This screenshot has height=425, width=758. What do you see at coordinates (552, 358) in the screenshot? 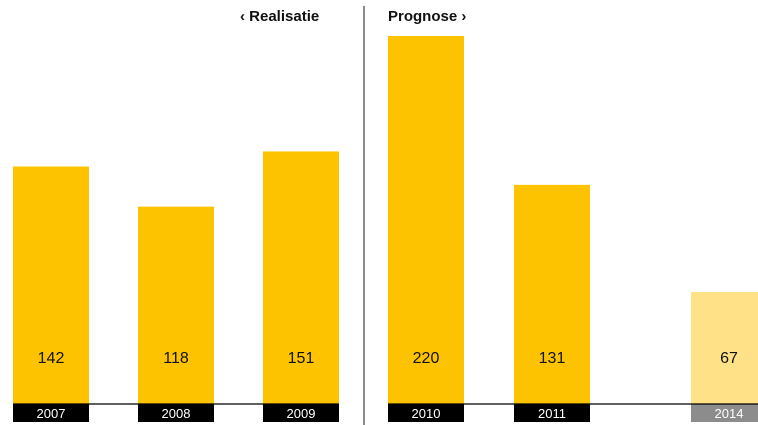
I see `value-label-2011: 131` at bounding box center [552, 358].